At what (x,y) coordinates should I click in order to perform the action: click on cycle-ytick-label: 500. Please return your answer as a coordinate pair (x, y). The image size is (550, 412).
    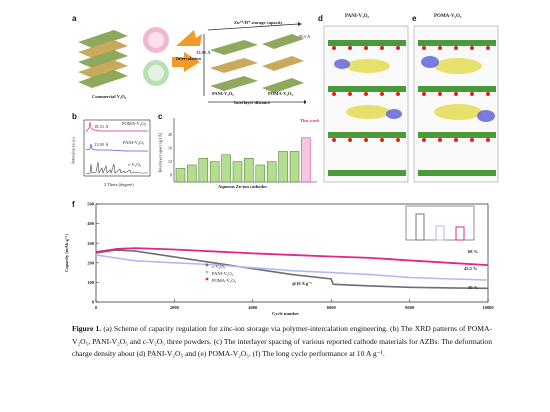
    Looking at the image, I should click on (91, 204).